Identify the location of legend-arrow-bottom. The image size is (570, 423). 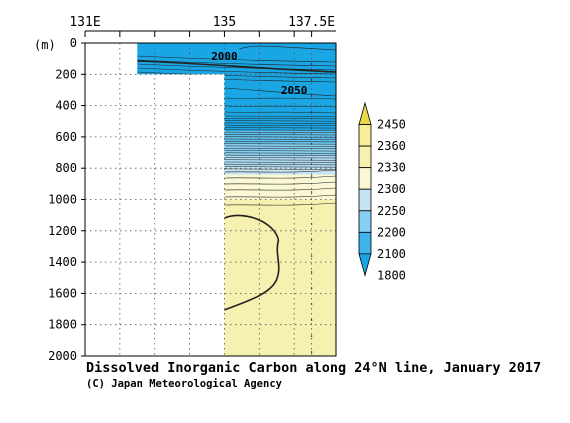
(365, 265).